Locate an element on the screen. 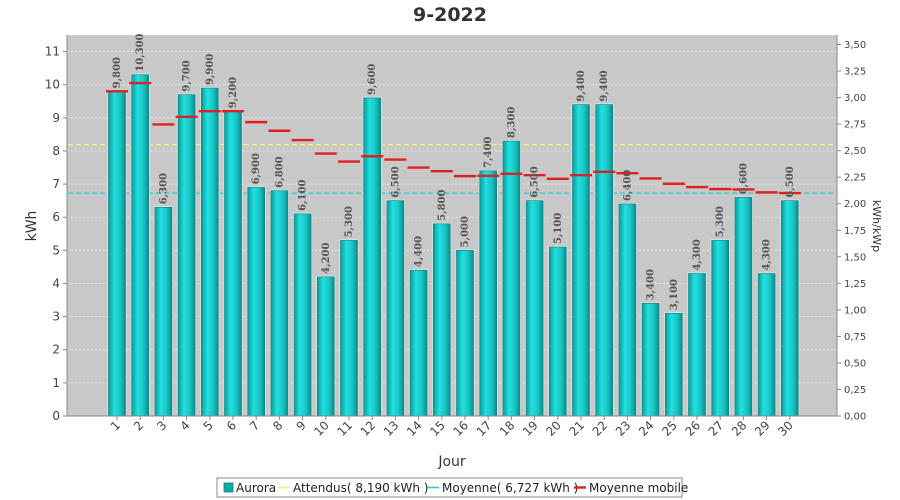 The width and height of the screenshot is (900, 500). chart-title: 9-2022 is located at coordinates (450, 15).